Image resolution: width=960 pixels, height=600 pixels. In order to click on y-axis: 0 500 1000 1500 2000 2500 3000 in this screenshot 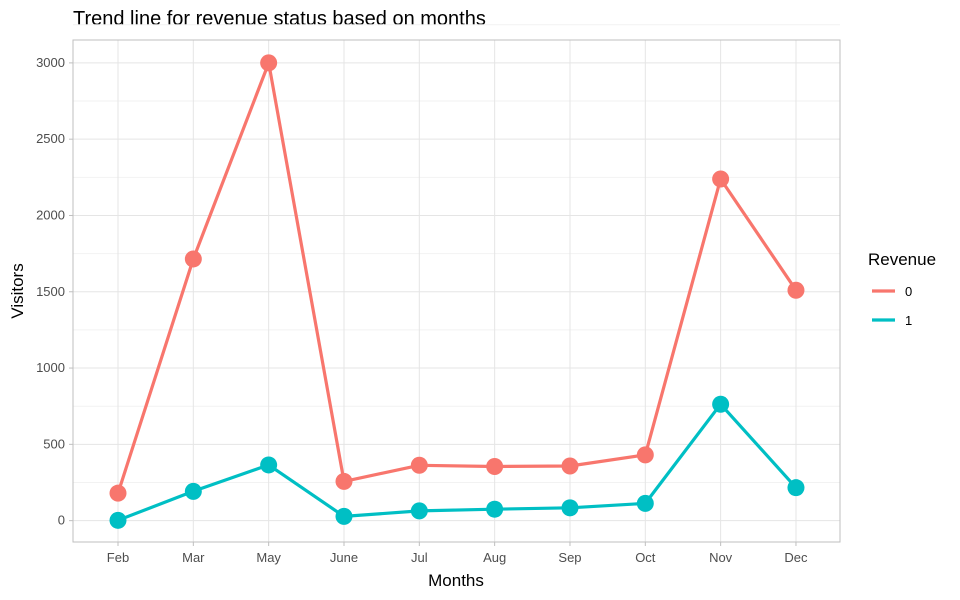, I will do `click(54, 291)`.